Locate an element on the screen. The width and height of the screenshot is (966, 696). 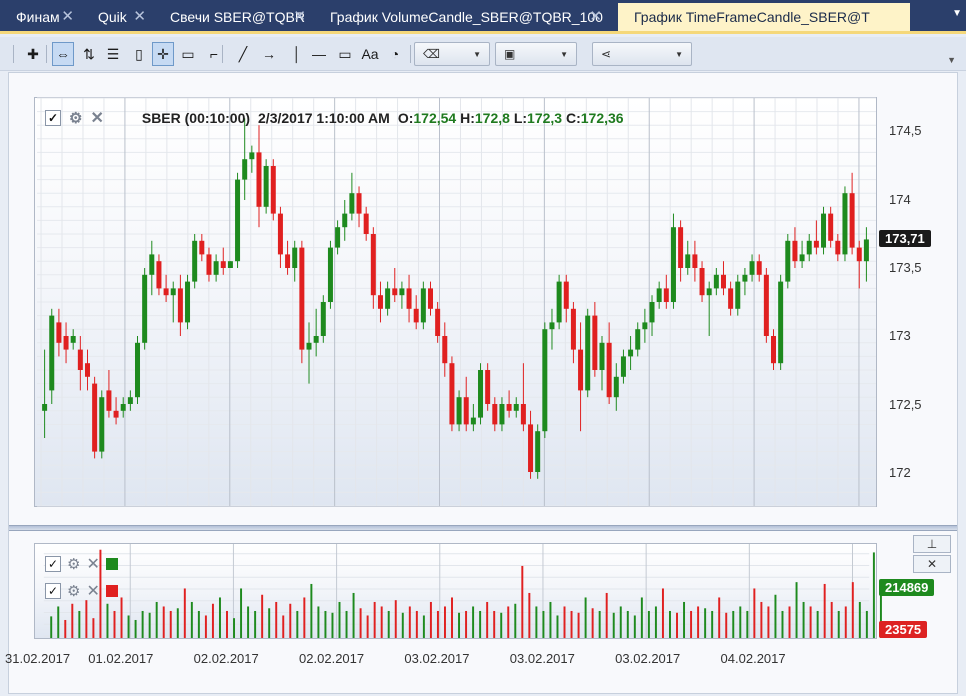
text-icon: Aa is located at coordinates (370, 54).